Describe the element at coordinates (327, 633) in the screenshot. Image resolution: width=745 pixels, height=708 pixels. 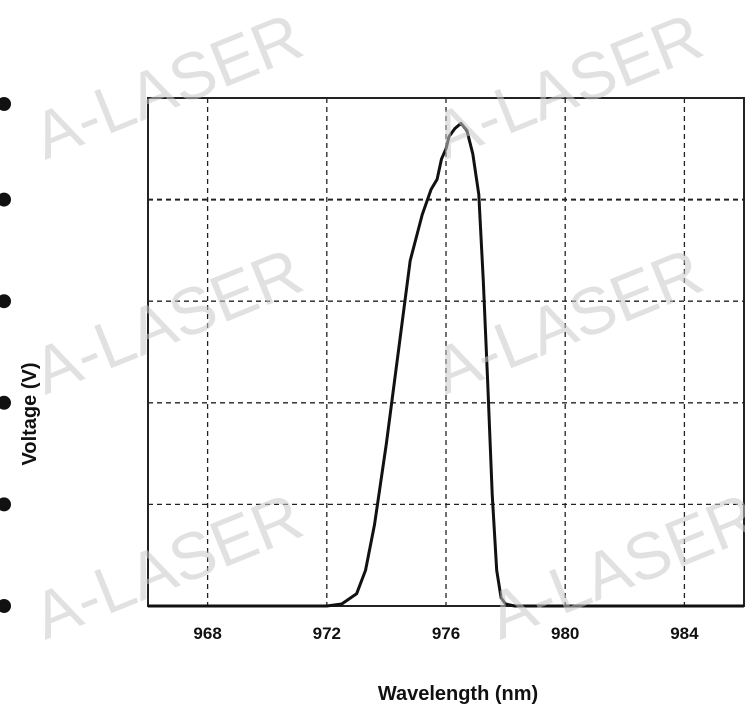
I see `x-tick-label: 972` at that location.